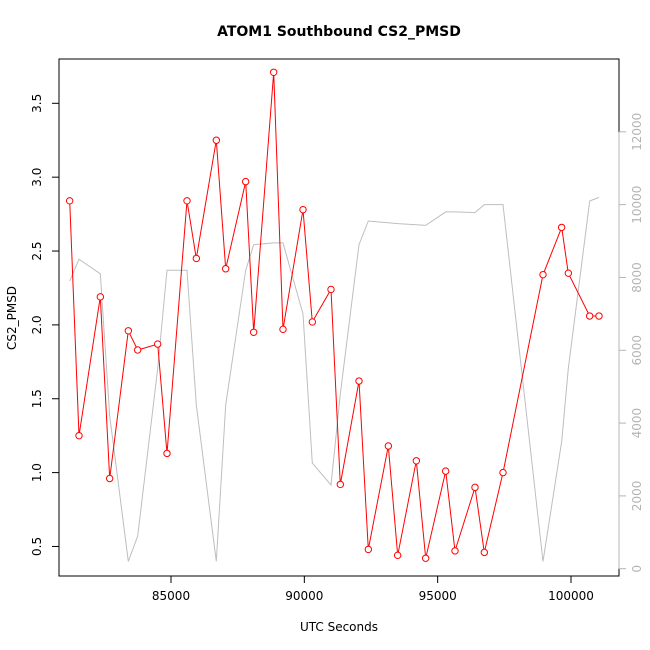 This screenshot has height=650, width=650. I want to click on y-tick-label: 1.5, so click(37, 398).